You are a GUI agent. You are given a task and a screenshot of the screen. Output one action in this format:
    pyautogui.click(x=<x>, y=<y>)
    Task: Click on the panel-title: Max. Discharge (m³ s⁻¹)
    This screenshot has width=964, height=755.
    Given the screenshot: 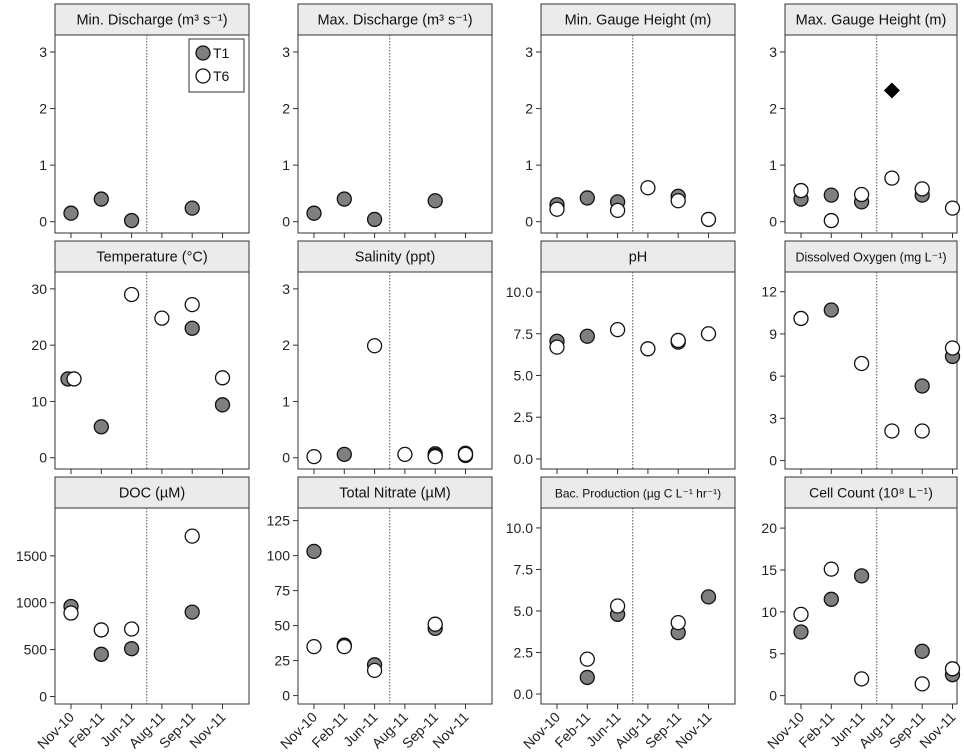 What is the action you would take?
    pyautogui.click(x=394, y=21)
    